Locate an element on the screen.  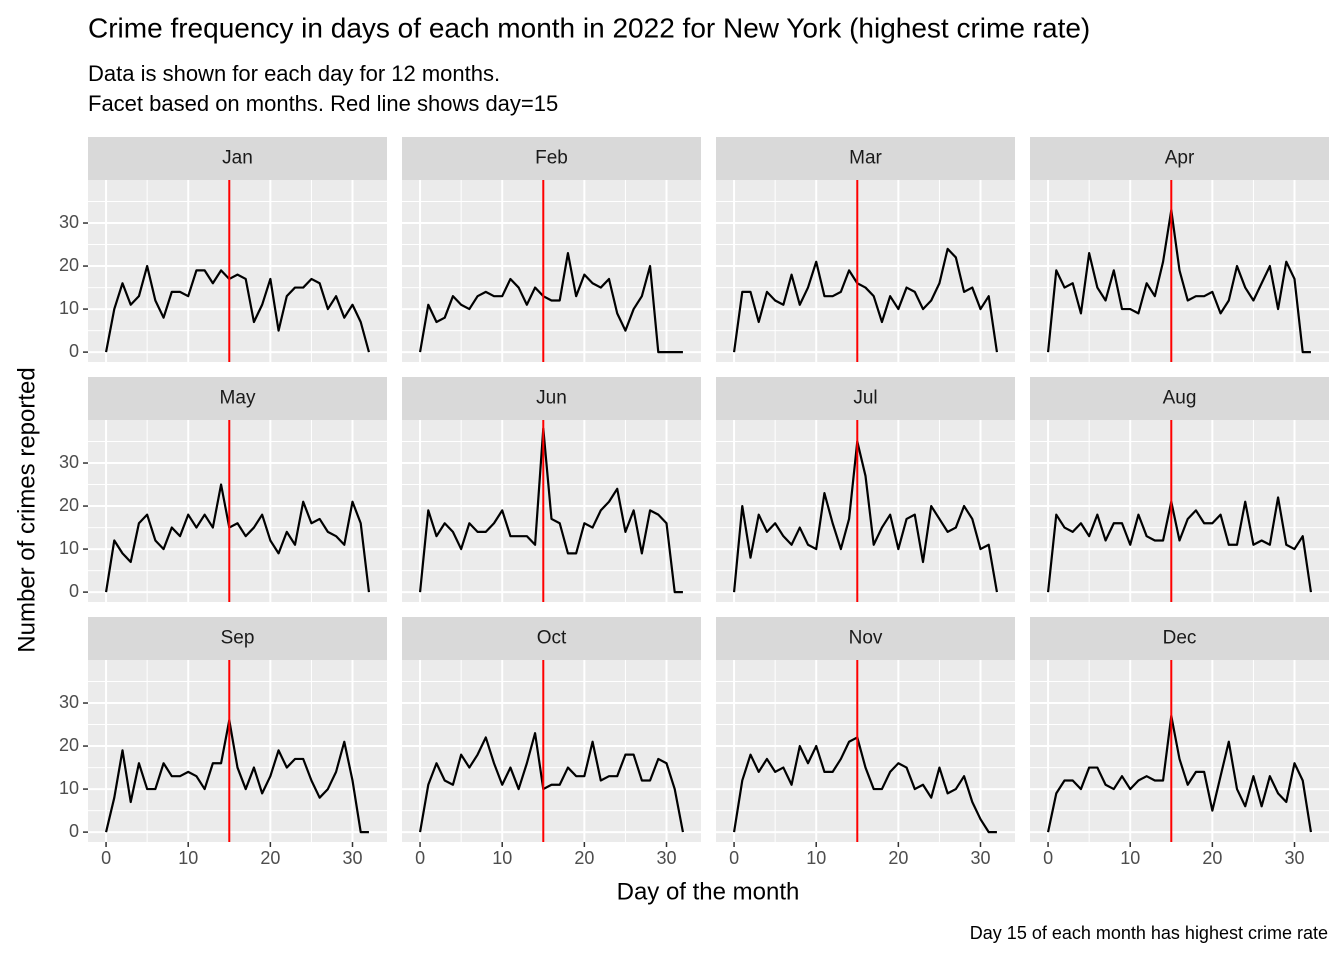
strip-label: Aug is located at coordinates (1180, 398).